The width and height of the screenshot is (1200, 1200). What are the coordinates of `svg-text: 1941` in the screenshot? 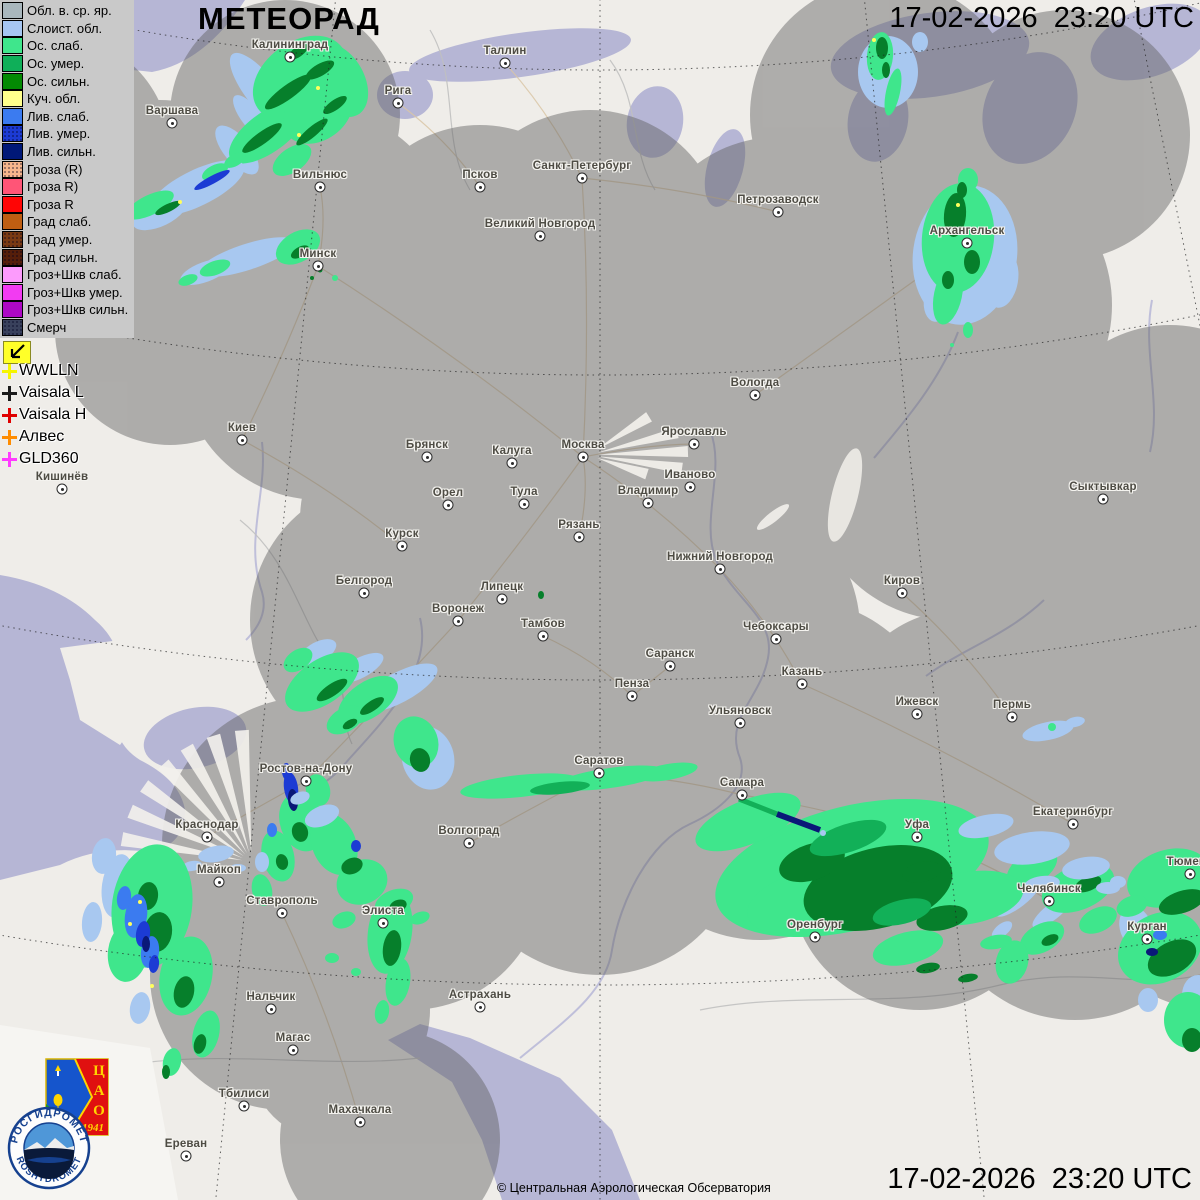 It's located at (93, 1128).